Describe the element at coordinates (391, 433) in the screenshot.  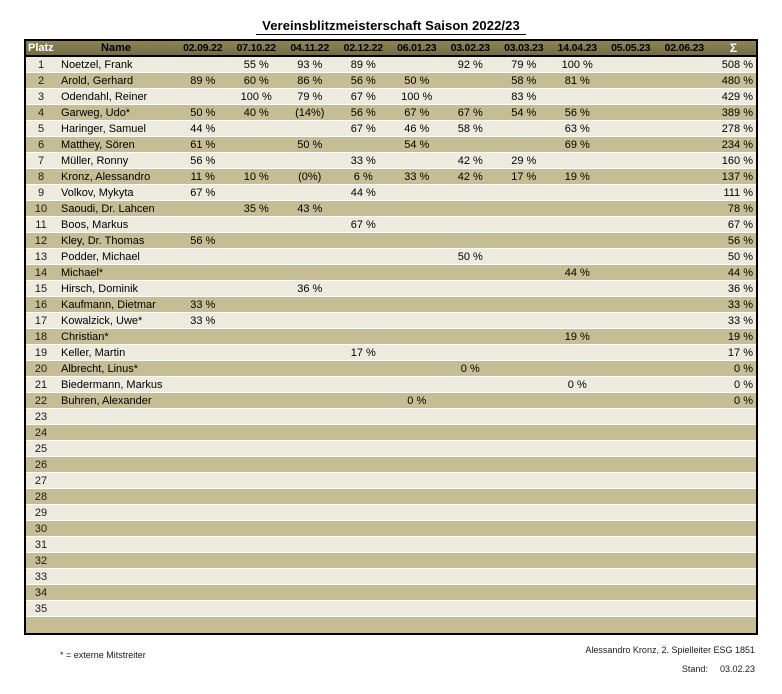
I see `table-row: 24` at that location.